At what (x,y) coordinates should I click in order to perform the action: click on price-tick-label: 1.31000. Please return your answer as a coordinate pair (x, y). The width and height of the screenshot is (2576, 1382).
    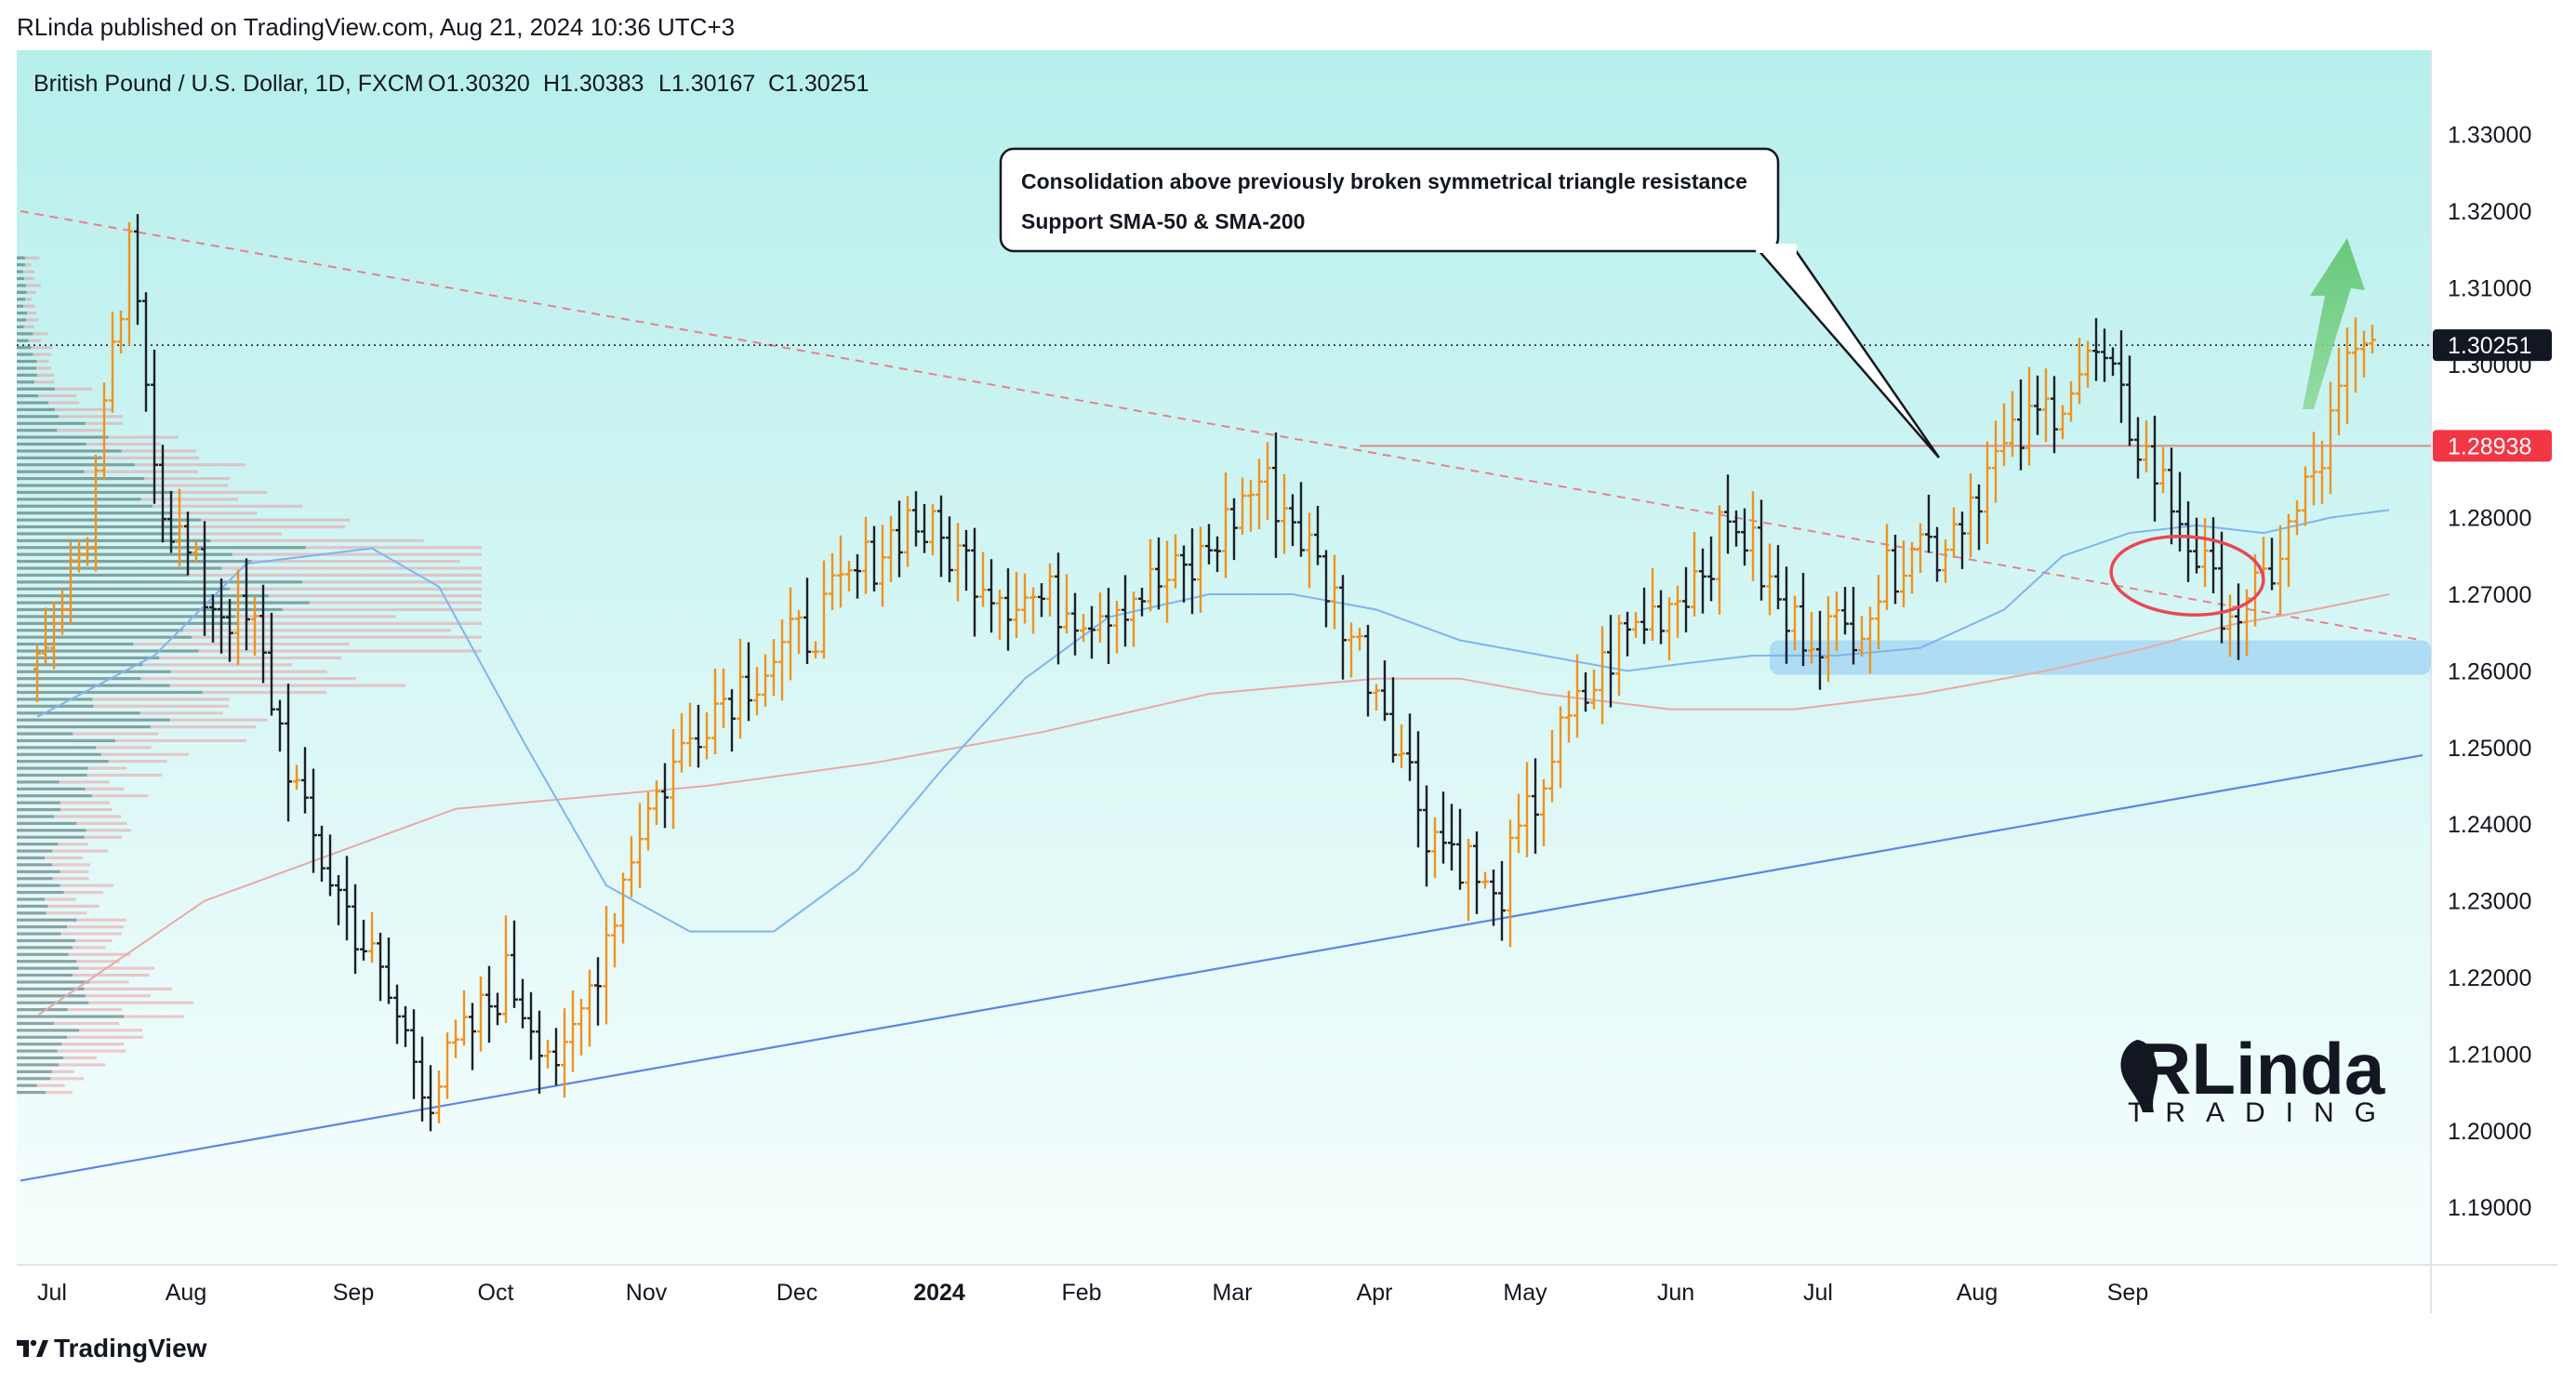
    Looking at the image, I should click on (2489, 288).